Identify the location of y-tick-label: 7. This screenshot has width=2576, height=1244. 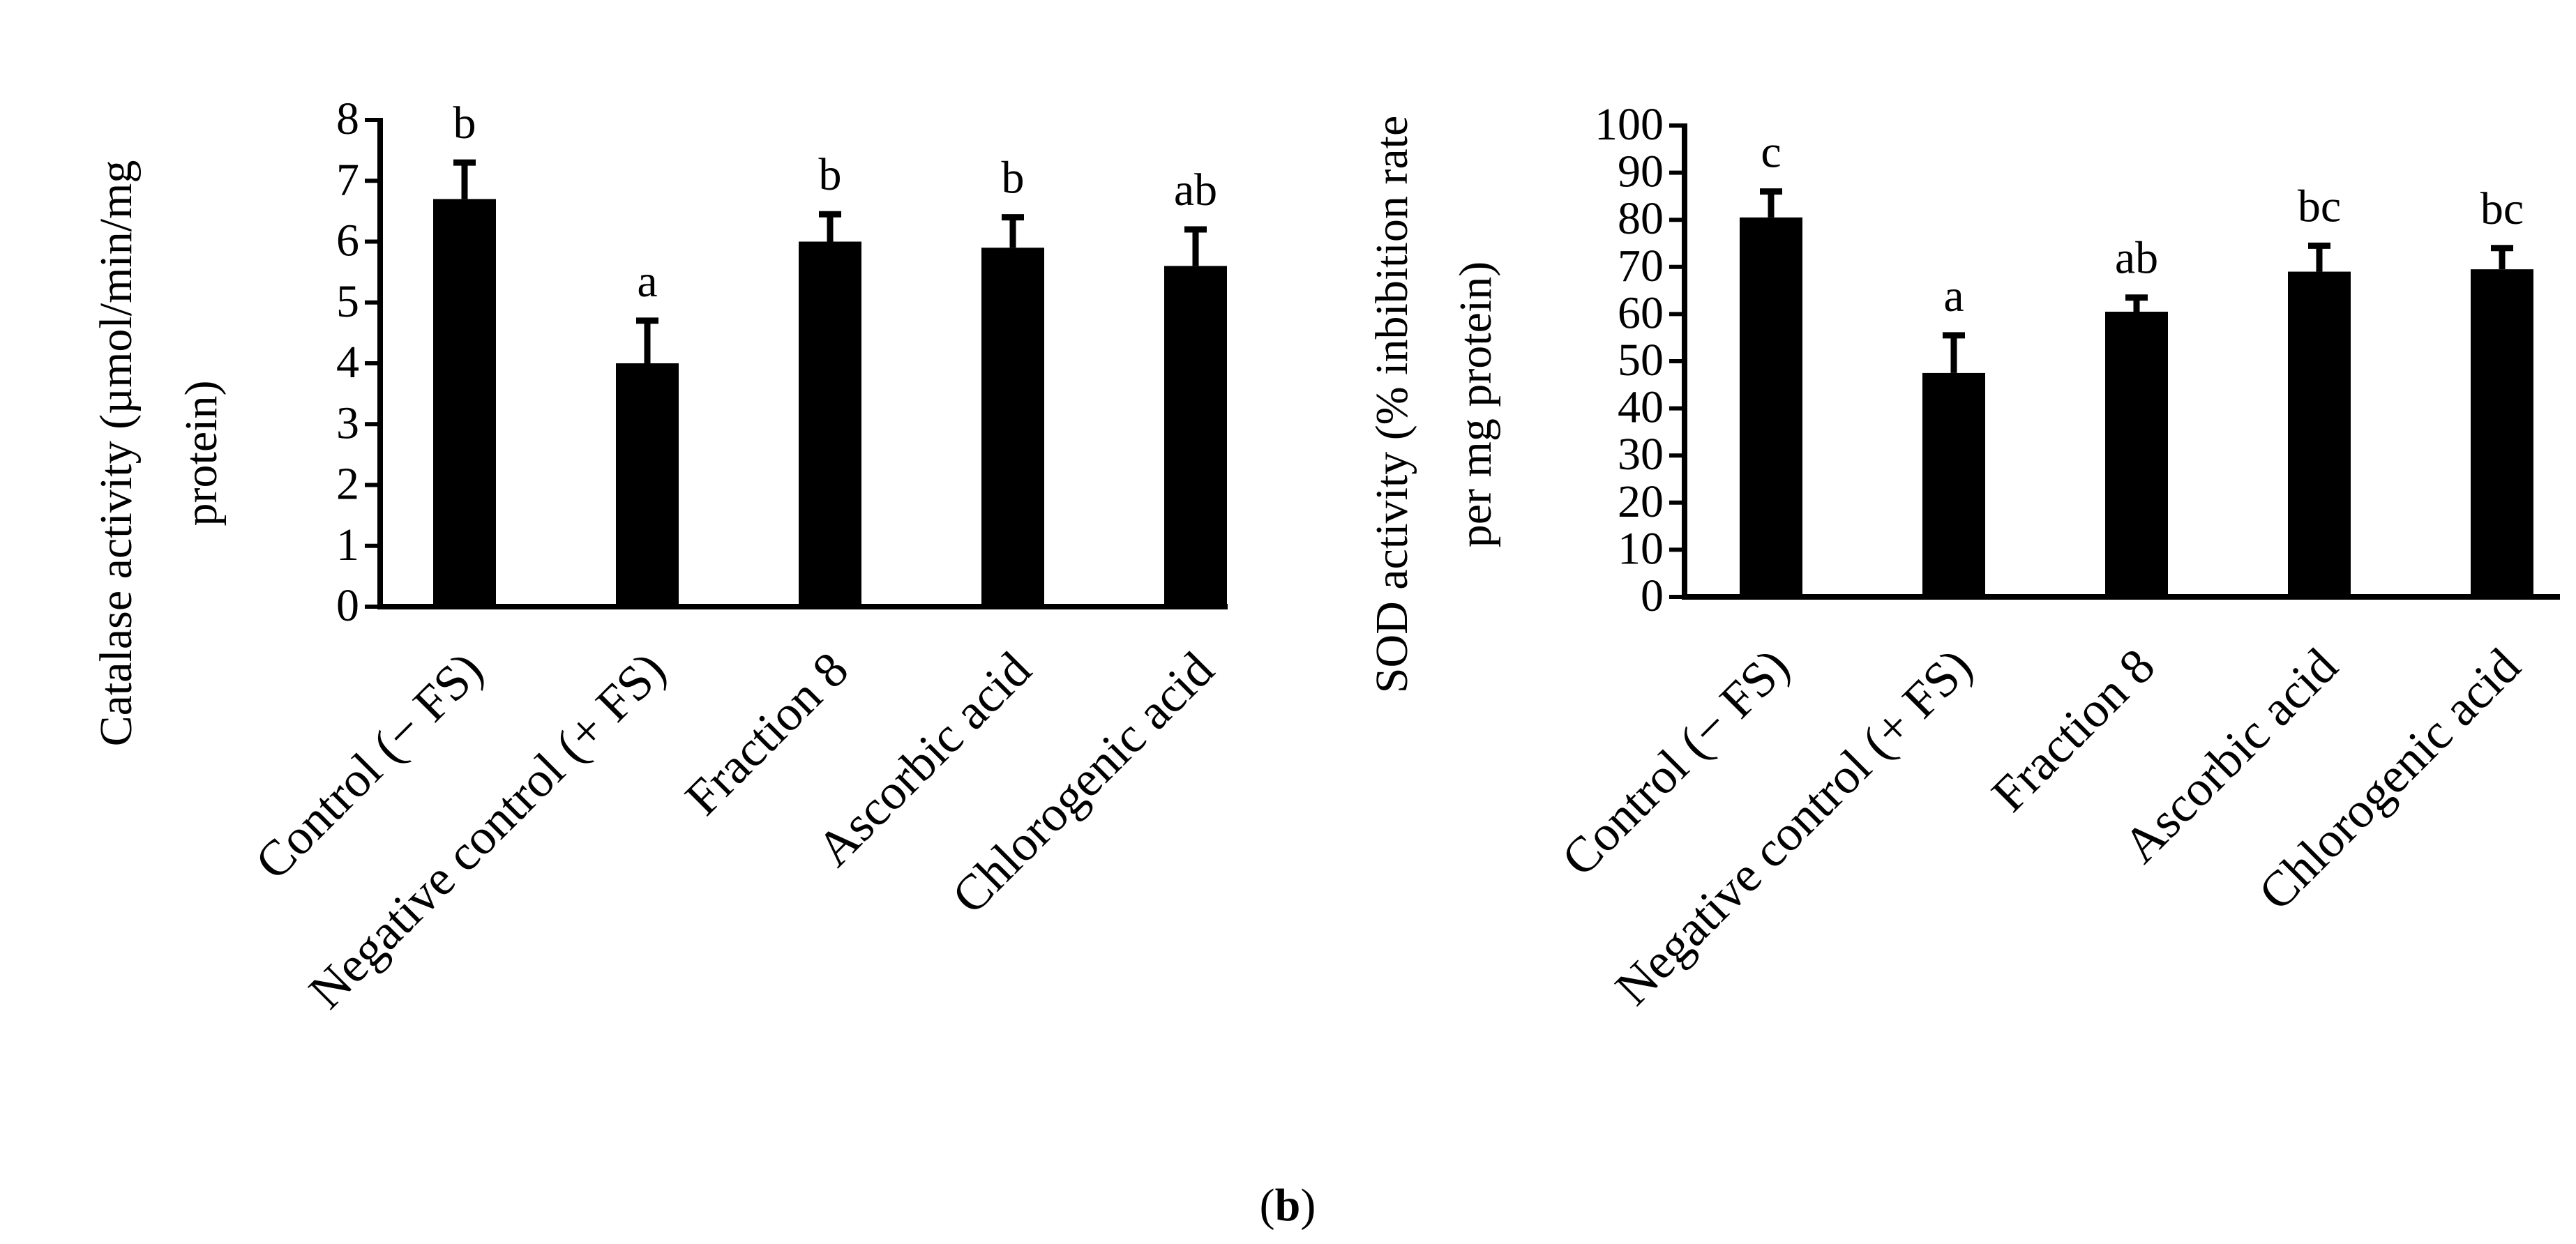
(347, 179).